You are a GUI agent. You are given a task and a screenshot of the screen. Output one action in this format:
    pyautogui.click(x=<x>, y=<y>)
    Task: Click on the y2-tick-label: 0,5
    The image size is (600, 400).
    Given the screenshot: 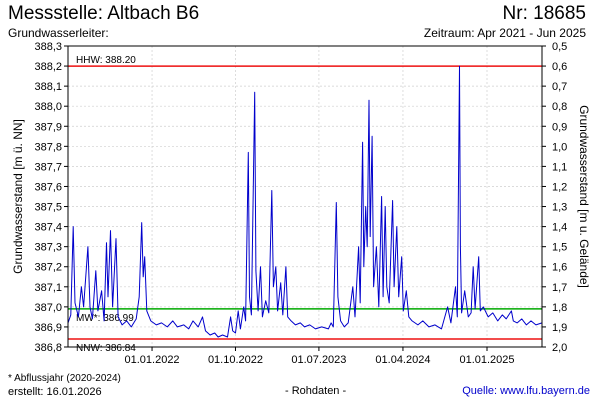 What is the action you would take?
    pyautogui.click(x=559, y=47)
    